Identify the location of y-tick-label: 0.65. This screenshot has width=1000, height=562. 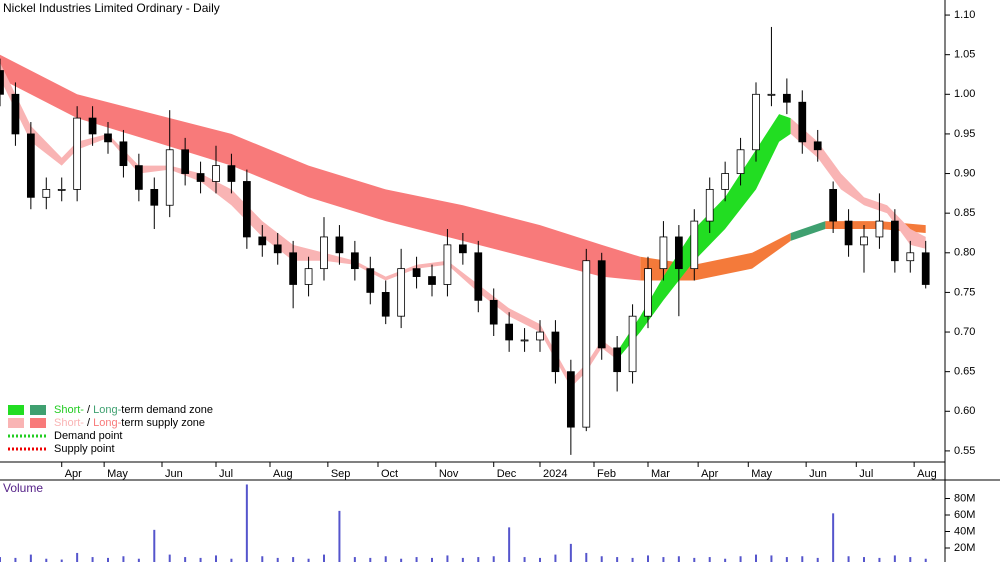
(964, 372).